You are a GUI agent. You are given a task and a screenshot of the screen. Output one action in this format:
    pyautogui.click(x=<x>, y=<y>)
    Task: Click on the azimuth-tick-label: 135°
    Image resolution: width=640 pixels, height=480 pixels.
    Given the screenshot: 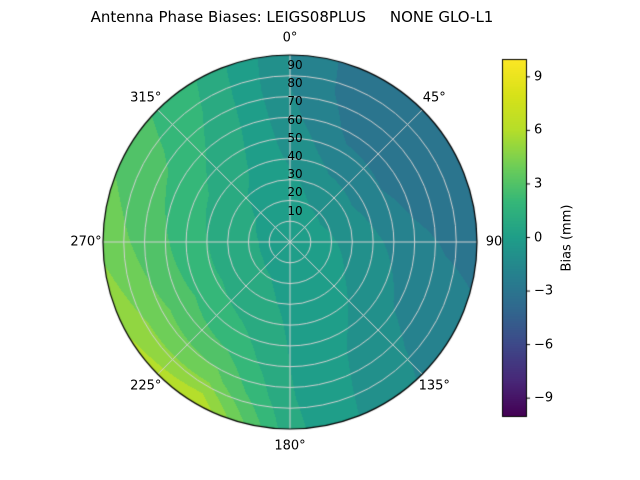 What is the action you would take?
    pyautogui.click(x=434, y=386)
    